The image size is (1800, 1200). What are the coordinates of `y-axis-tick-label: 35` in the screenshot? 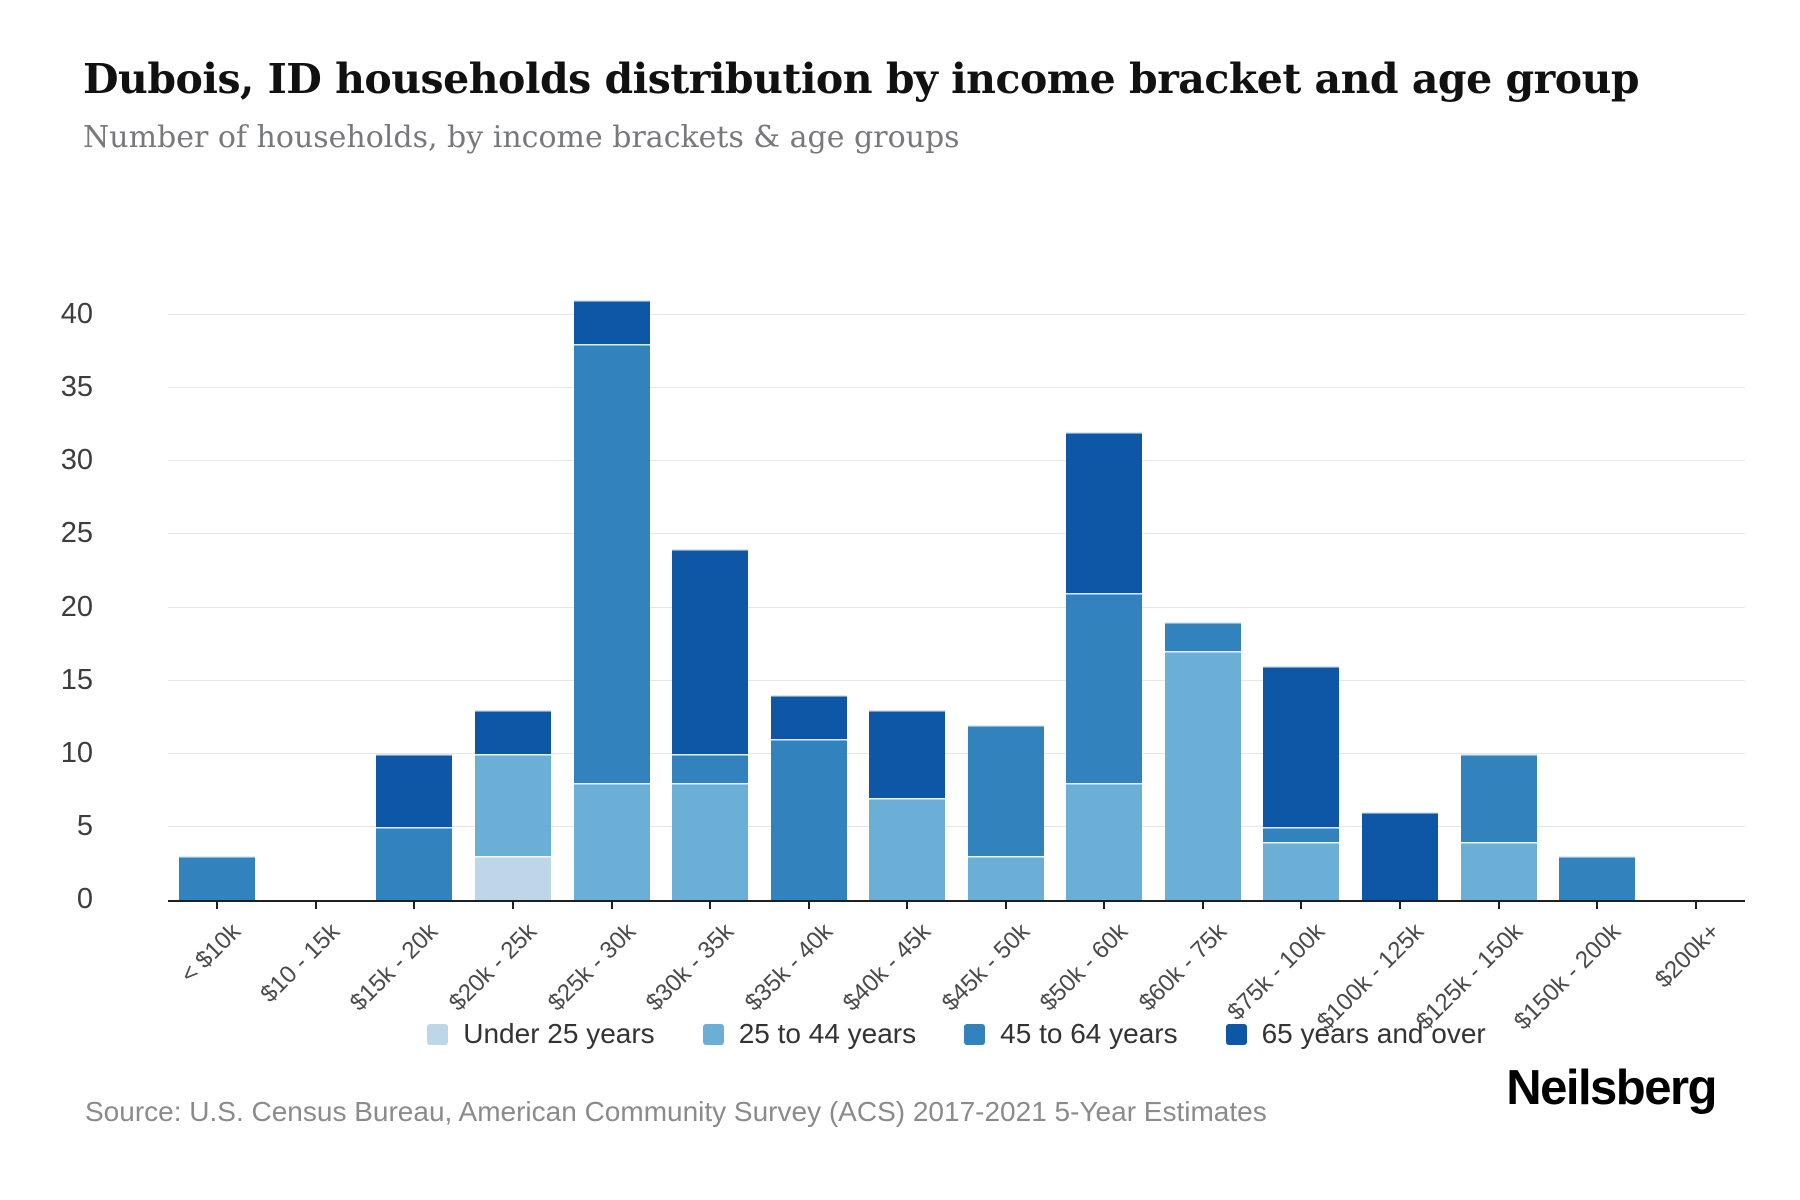 It's located at (76, 387).